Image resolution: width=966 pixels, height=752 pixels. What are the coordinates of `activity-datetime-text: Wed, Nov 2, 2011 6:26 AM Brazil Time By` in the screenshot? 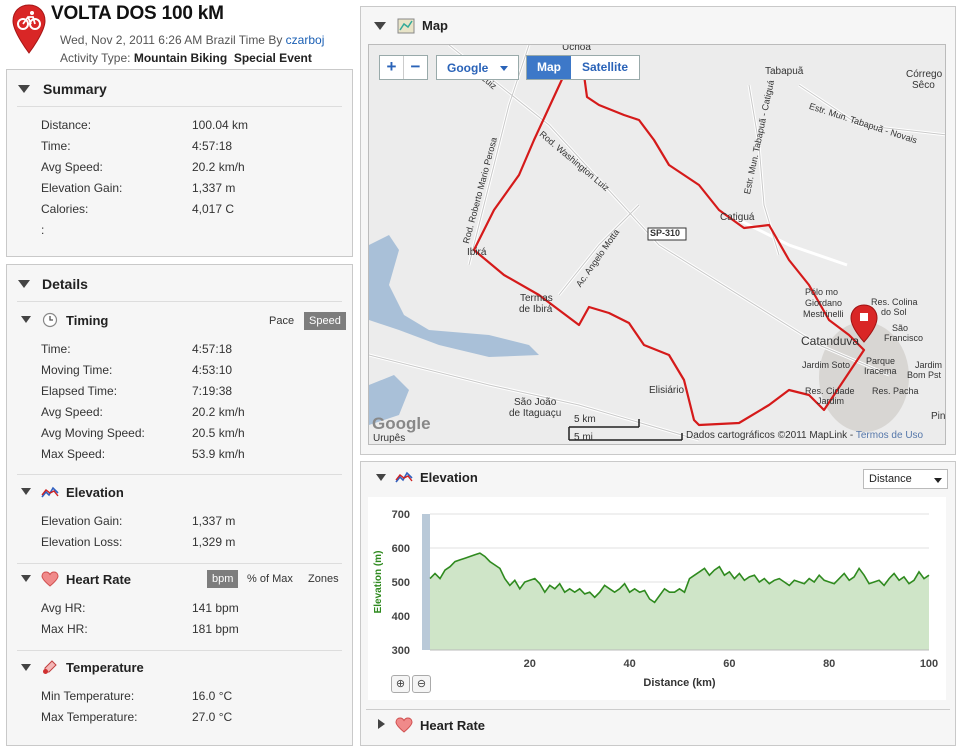 It's located at (171, 40).